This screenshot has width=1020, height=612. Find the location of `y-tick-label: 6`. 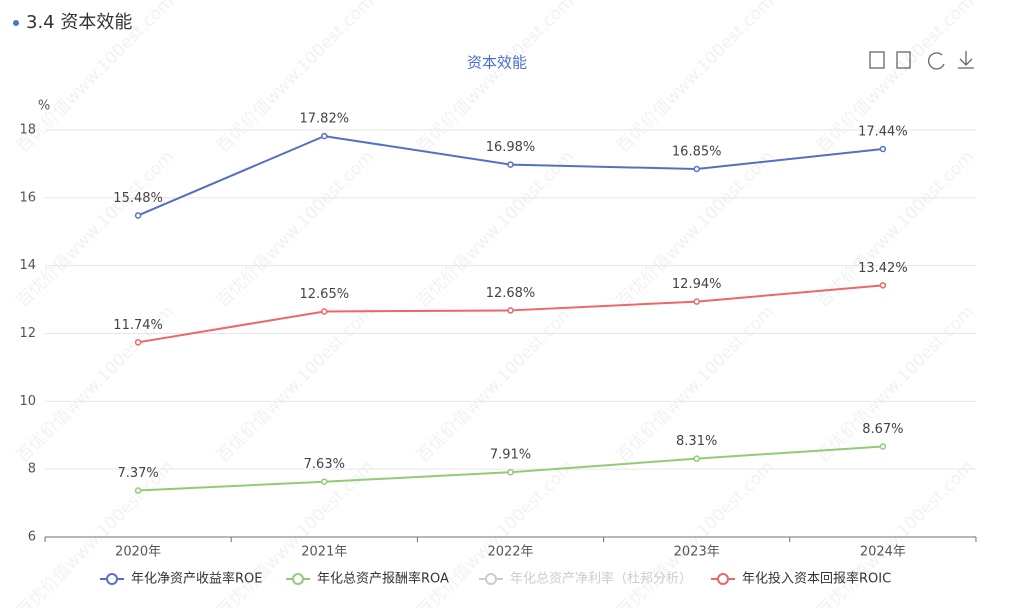

y-tick-label: 6 is located at coordinates (32, 537).